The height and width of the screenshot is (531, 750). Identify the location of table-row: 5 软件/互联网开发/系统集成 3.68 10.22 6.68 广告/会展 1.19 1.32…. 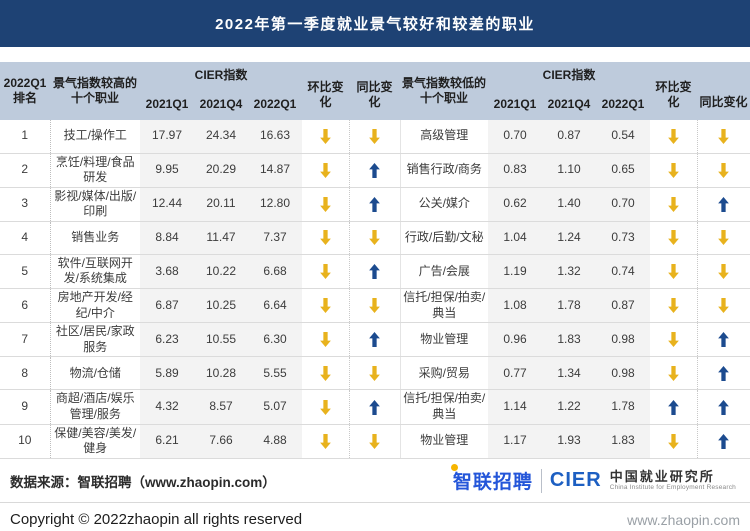
(375, 272).